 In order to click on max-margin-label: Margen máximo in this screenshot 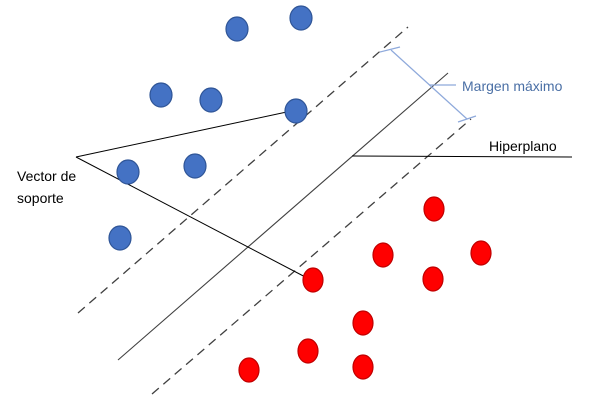, I will do `click(512, 86)`.